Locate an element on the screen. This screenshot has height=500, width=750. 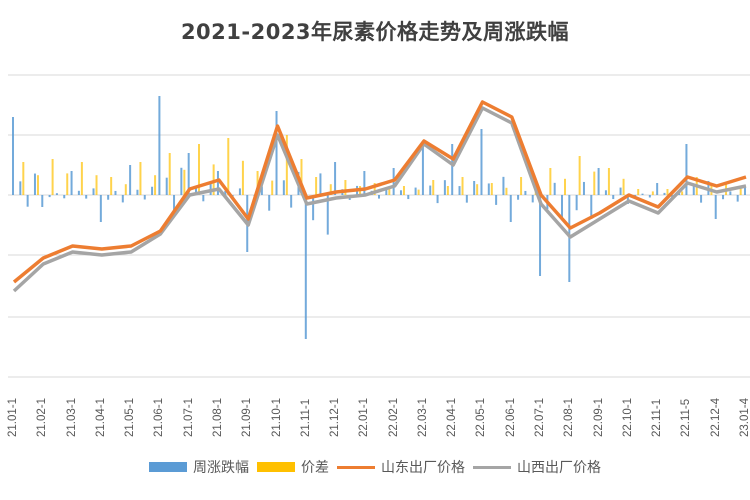
x-tick-label: 21.06-1 is located at coordinates (159, 417).